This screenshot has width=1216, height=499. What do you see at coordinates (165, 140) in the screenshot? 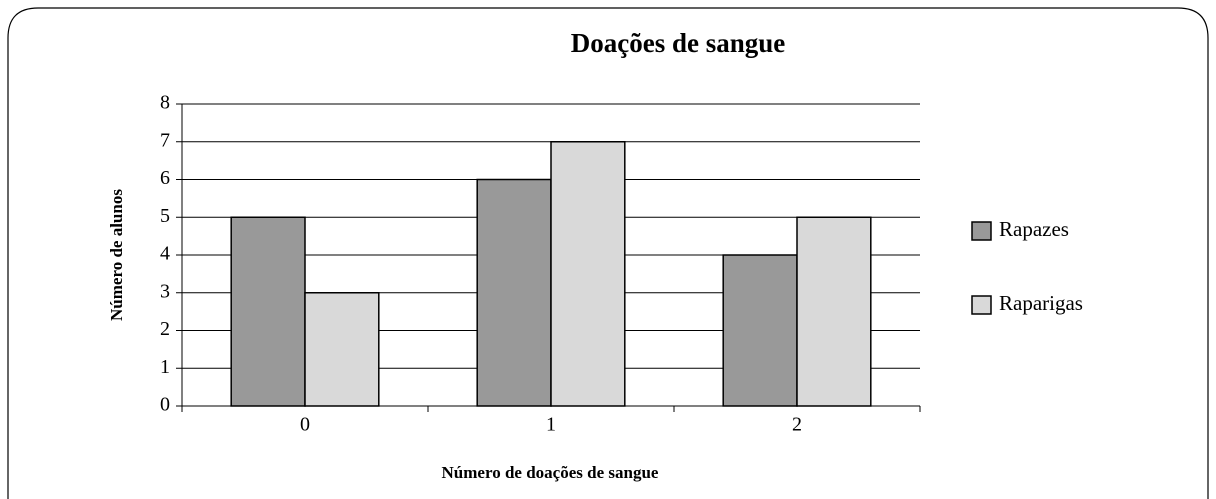
I see `y-tick-label: 7` at bounding box center [165, 140].